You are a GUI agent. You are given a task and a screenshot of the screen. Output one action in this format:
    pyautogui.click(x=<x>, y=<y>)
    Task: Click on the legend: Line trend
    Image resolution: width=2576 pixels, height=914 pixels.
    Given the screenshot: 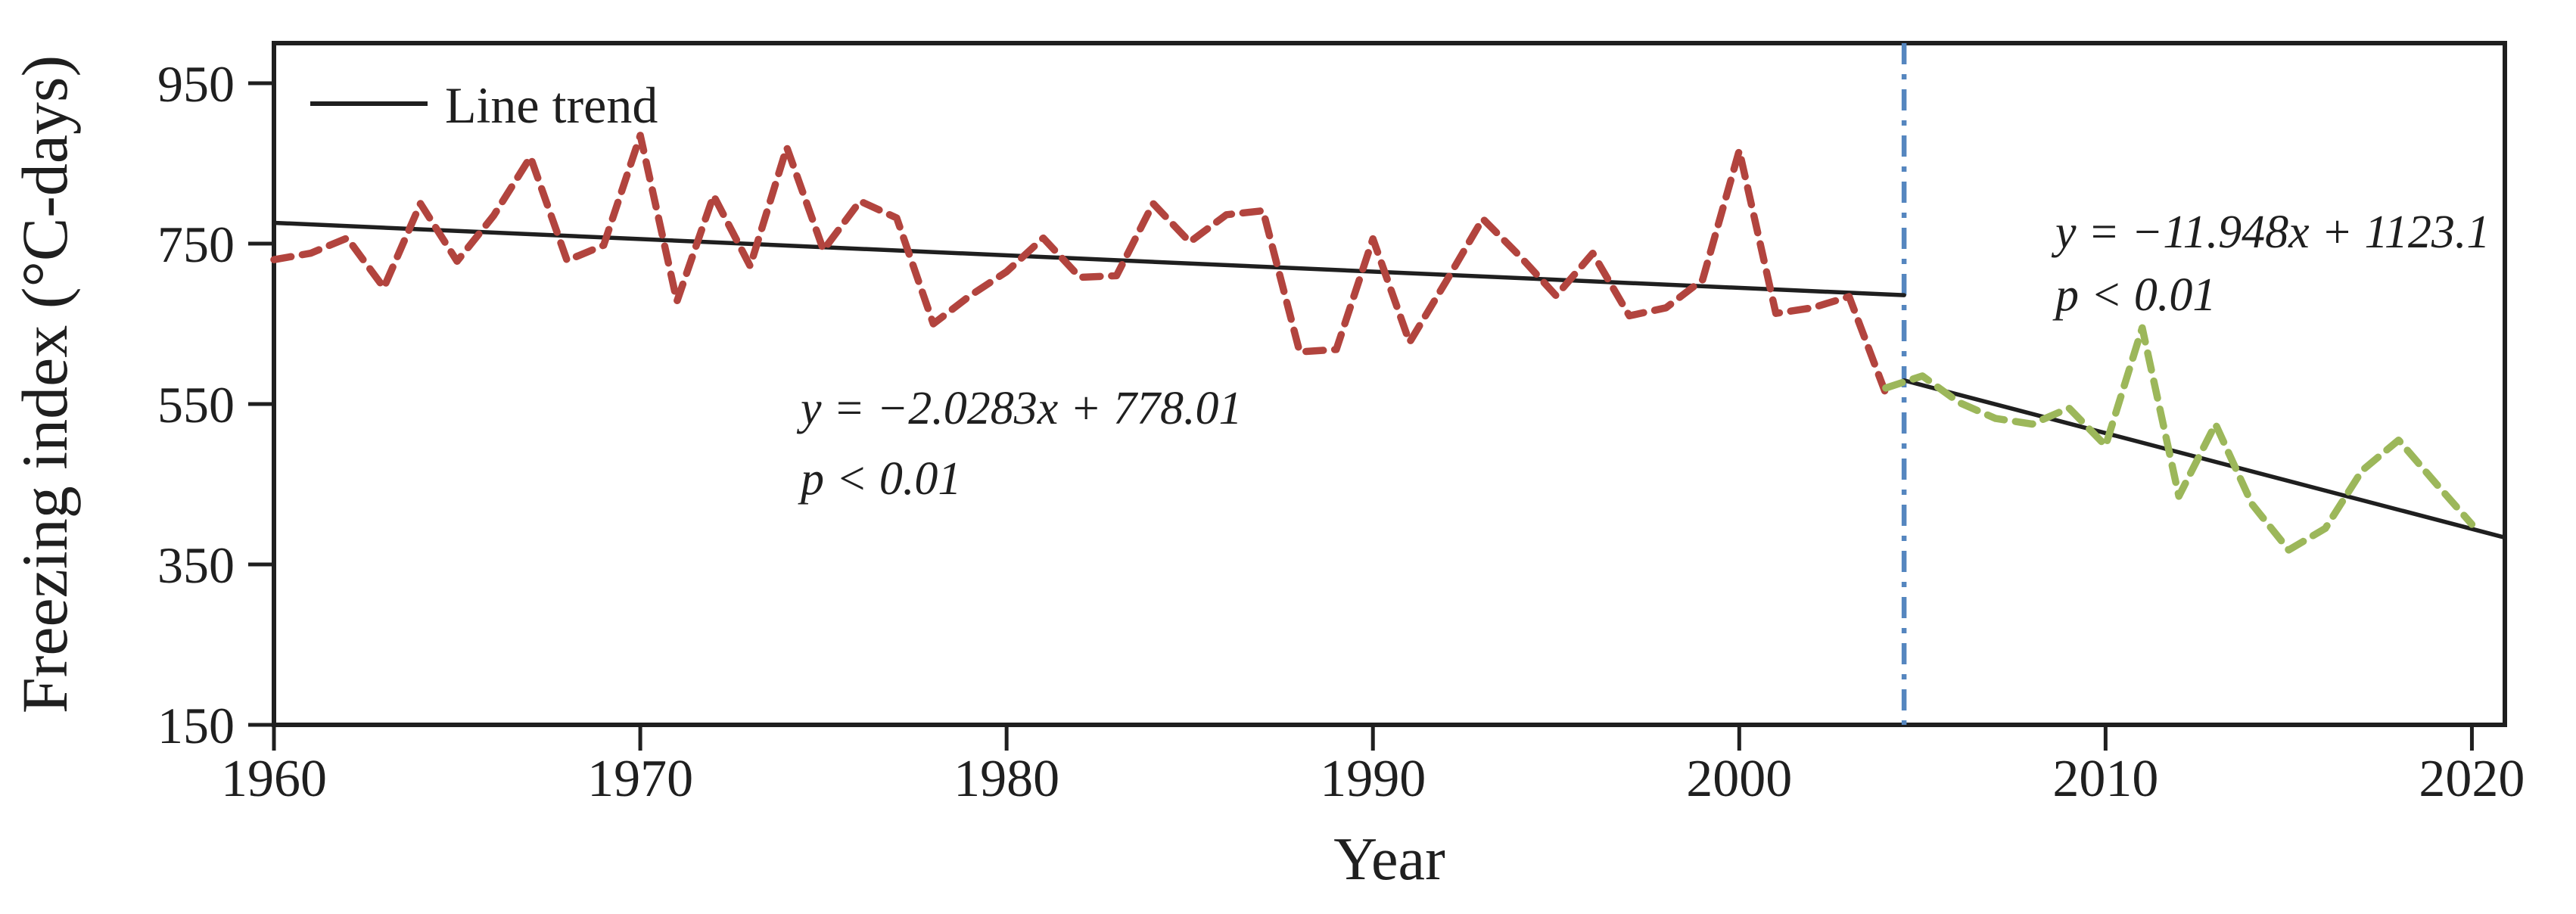 What is the action you would take?
    pyautogui.click(x=484, y=105)
    